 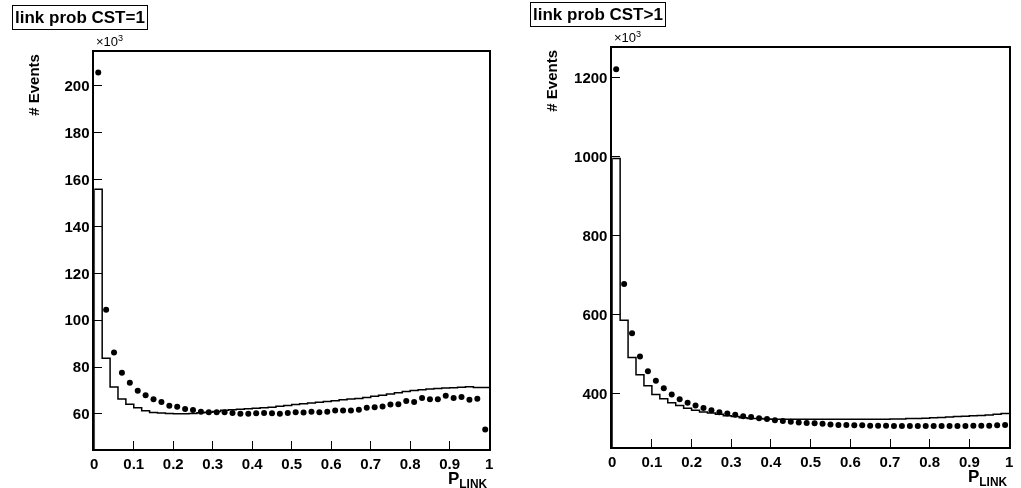 What do you see at coordinates (81, 367) in the screenshot?
I see `y-tick-label: 80` at bounding box center [81, 367].